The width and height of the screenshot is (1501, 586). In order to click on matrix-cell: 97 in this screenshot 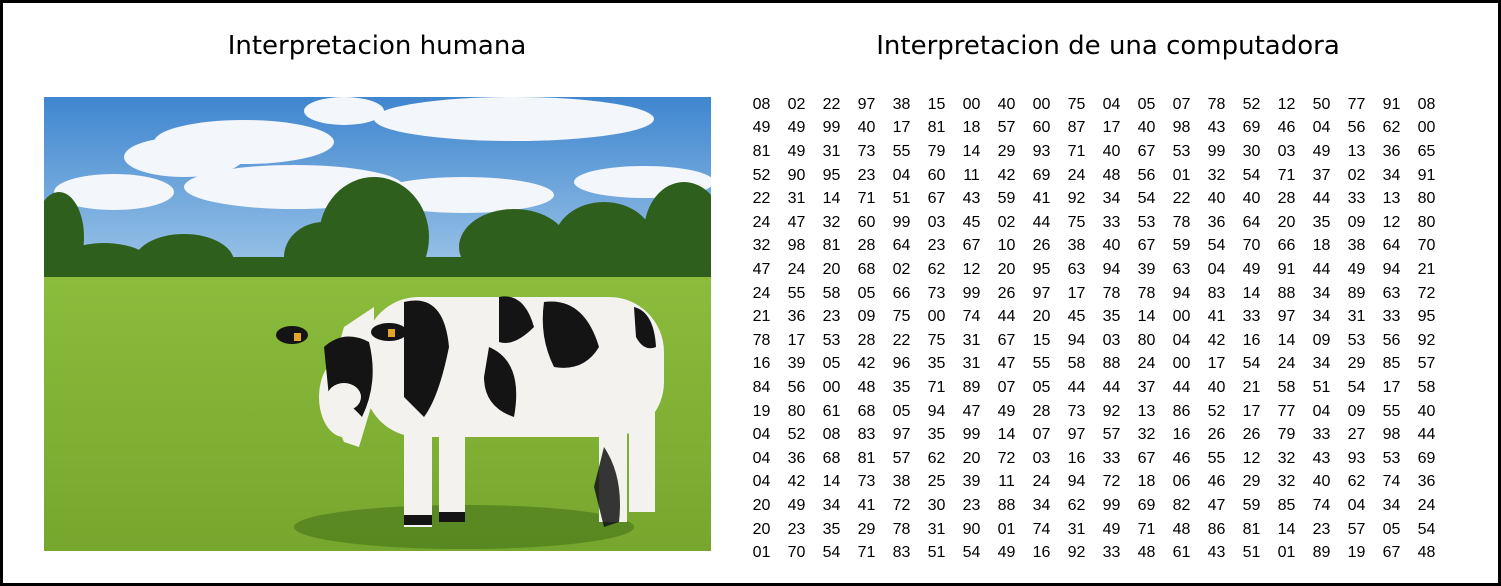, I will do `click(1076, 435)`.